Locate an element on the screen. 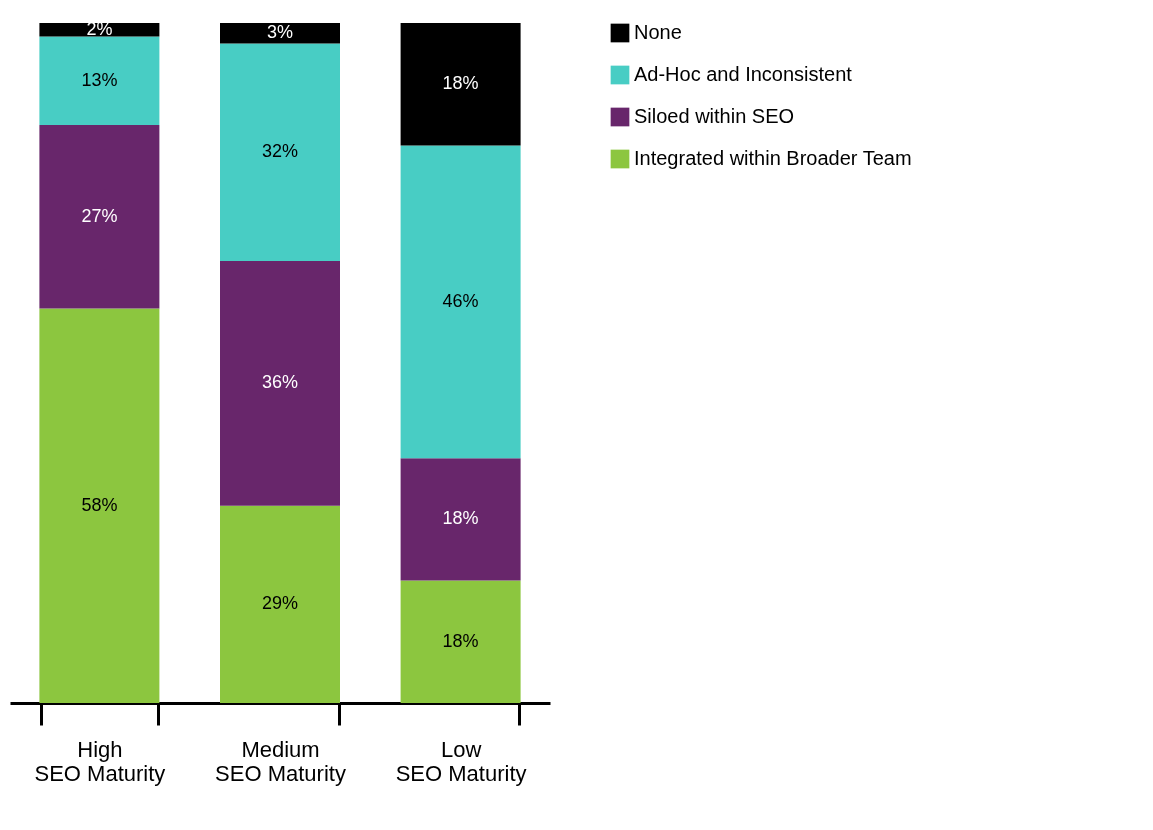 The height and width of the screenshot is (830, 1153). legend-label: Ad-Hoc and Inconsistent is located at coordinates (743, 74).